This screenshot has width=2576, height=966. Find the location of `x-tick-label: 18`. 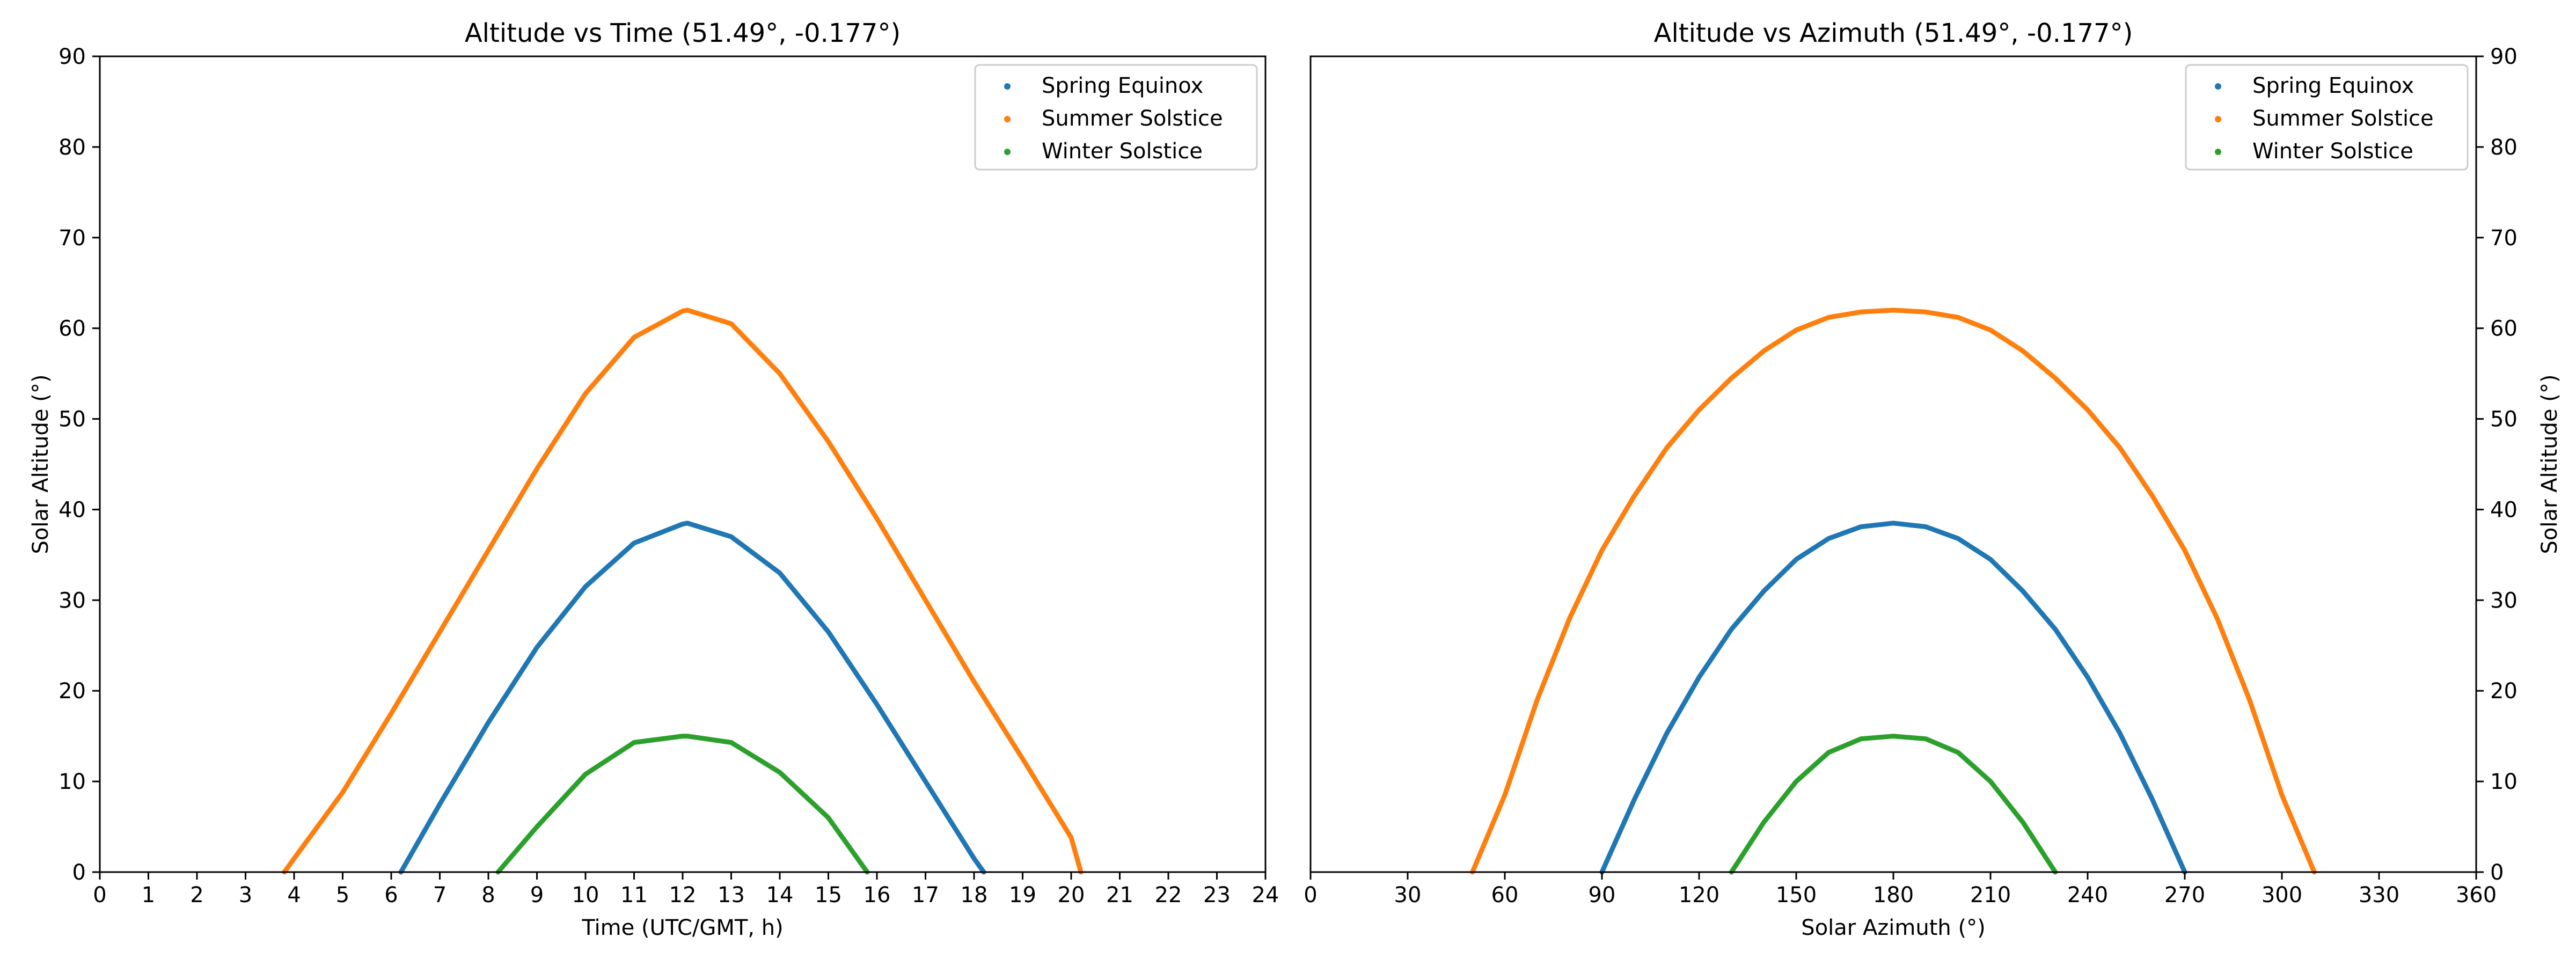

x-tick-label: 18 is located at coordinates (974, 895).